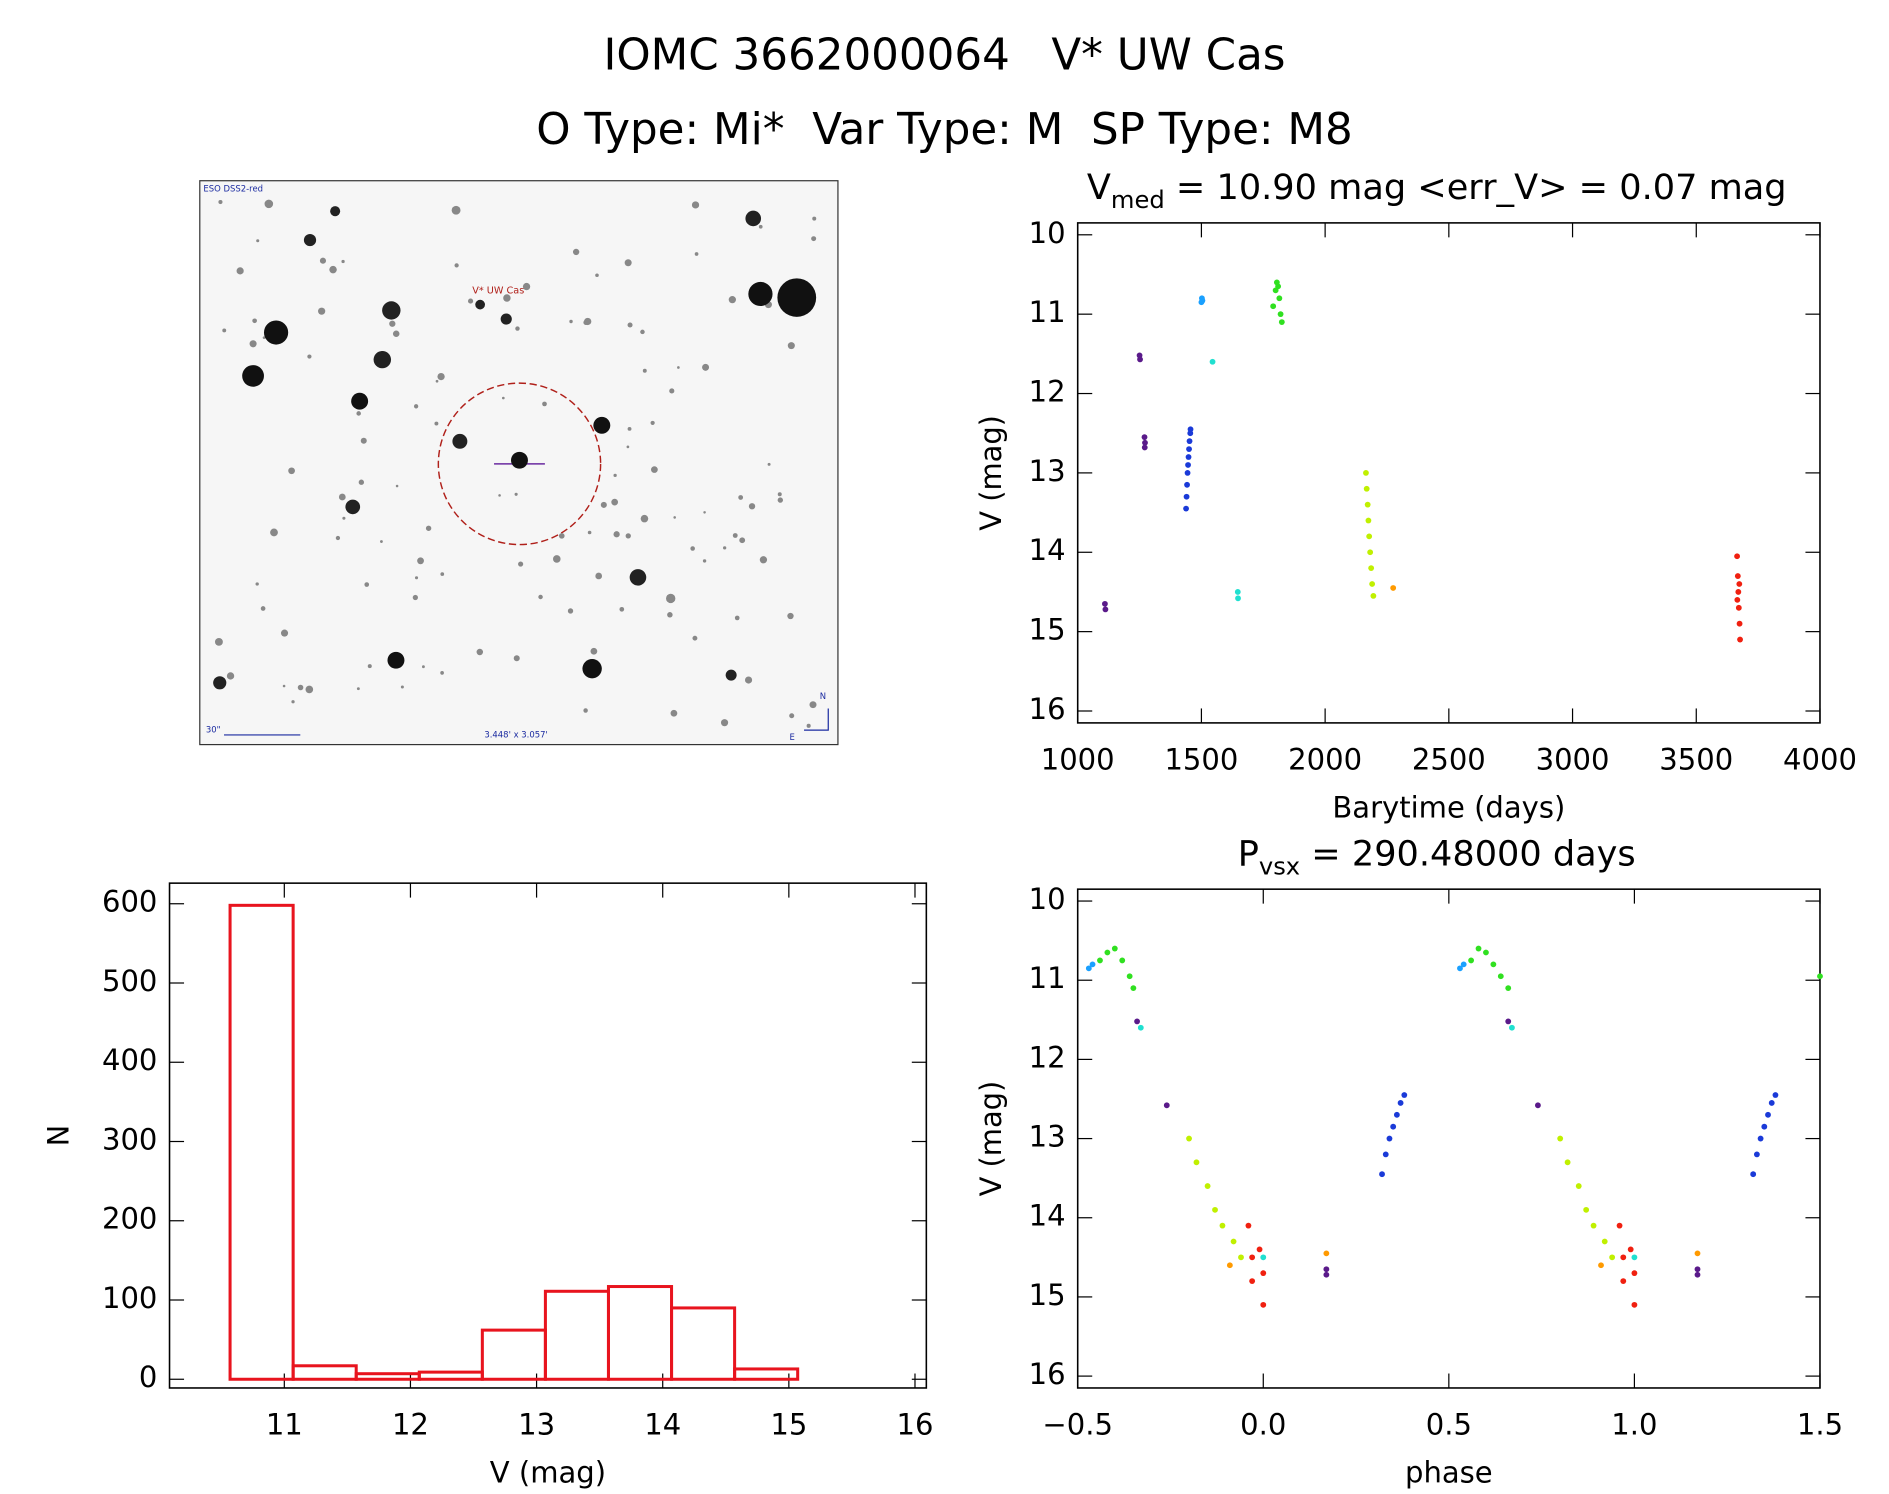  Describe the element at coordinates (1138, 200) in the screenshot. I see `title-subscript: med` at that location.